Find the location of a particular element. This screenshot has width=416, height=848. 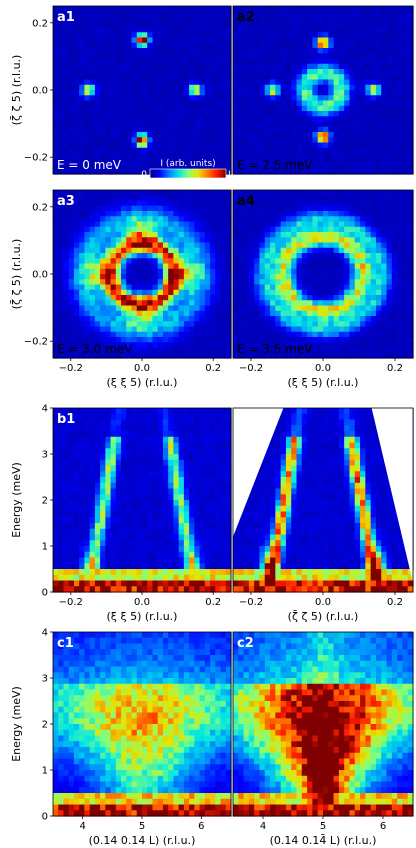

xlabel-b2: (ζ̄ ζ 5) (r.l.u.) is located at coordinates (323, 616).